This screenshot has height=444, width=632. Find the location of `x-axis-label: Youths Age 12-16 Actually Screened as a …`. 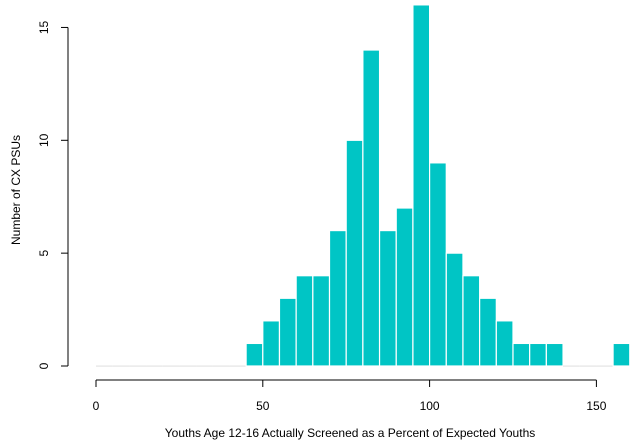

x-axis-label: Youths Age 12-16 Actually Screened as a … is located at coordinates (350, 433).